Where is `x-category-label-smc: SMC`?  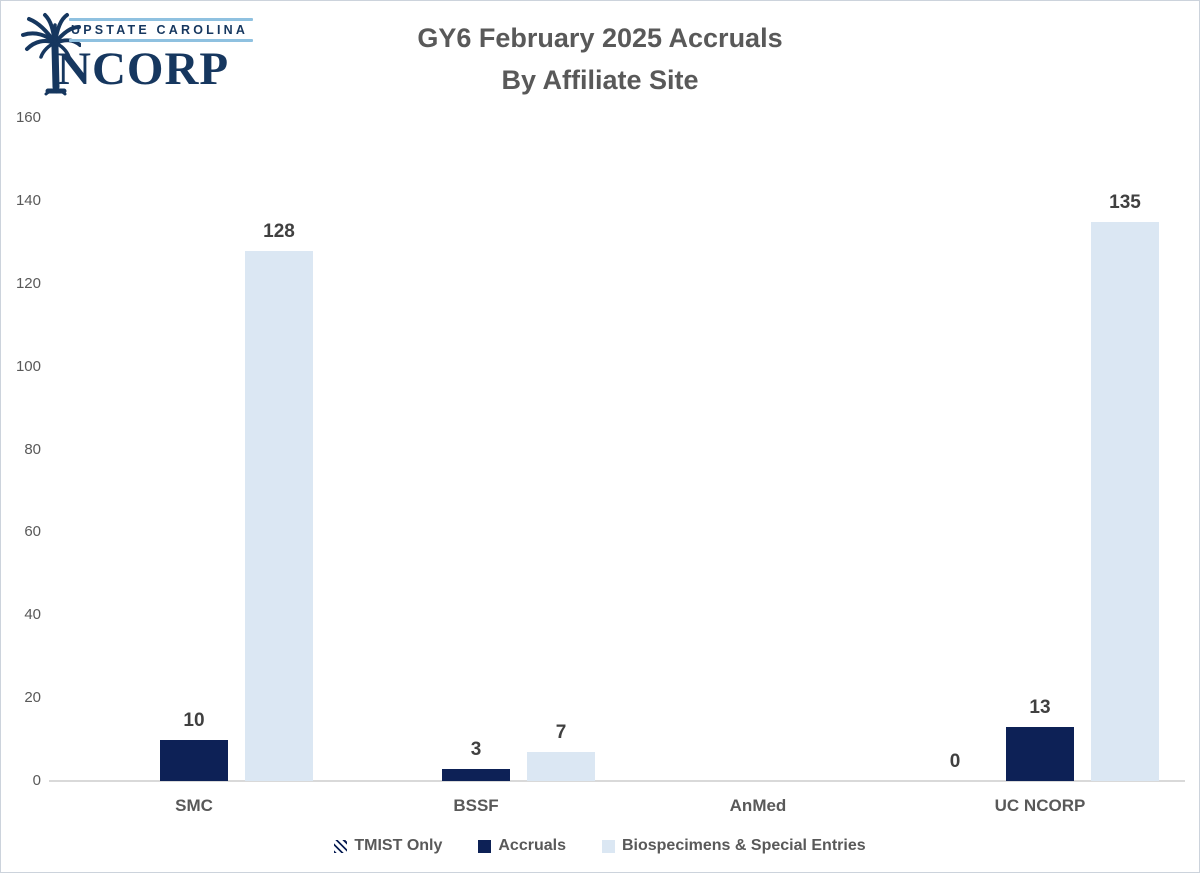
x-category-label-smc: SMC is located at coordinates (194, 805).